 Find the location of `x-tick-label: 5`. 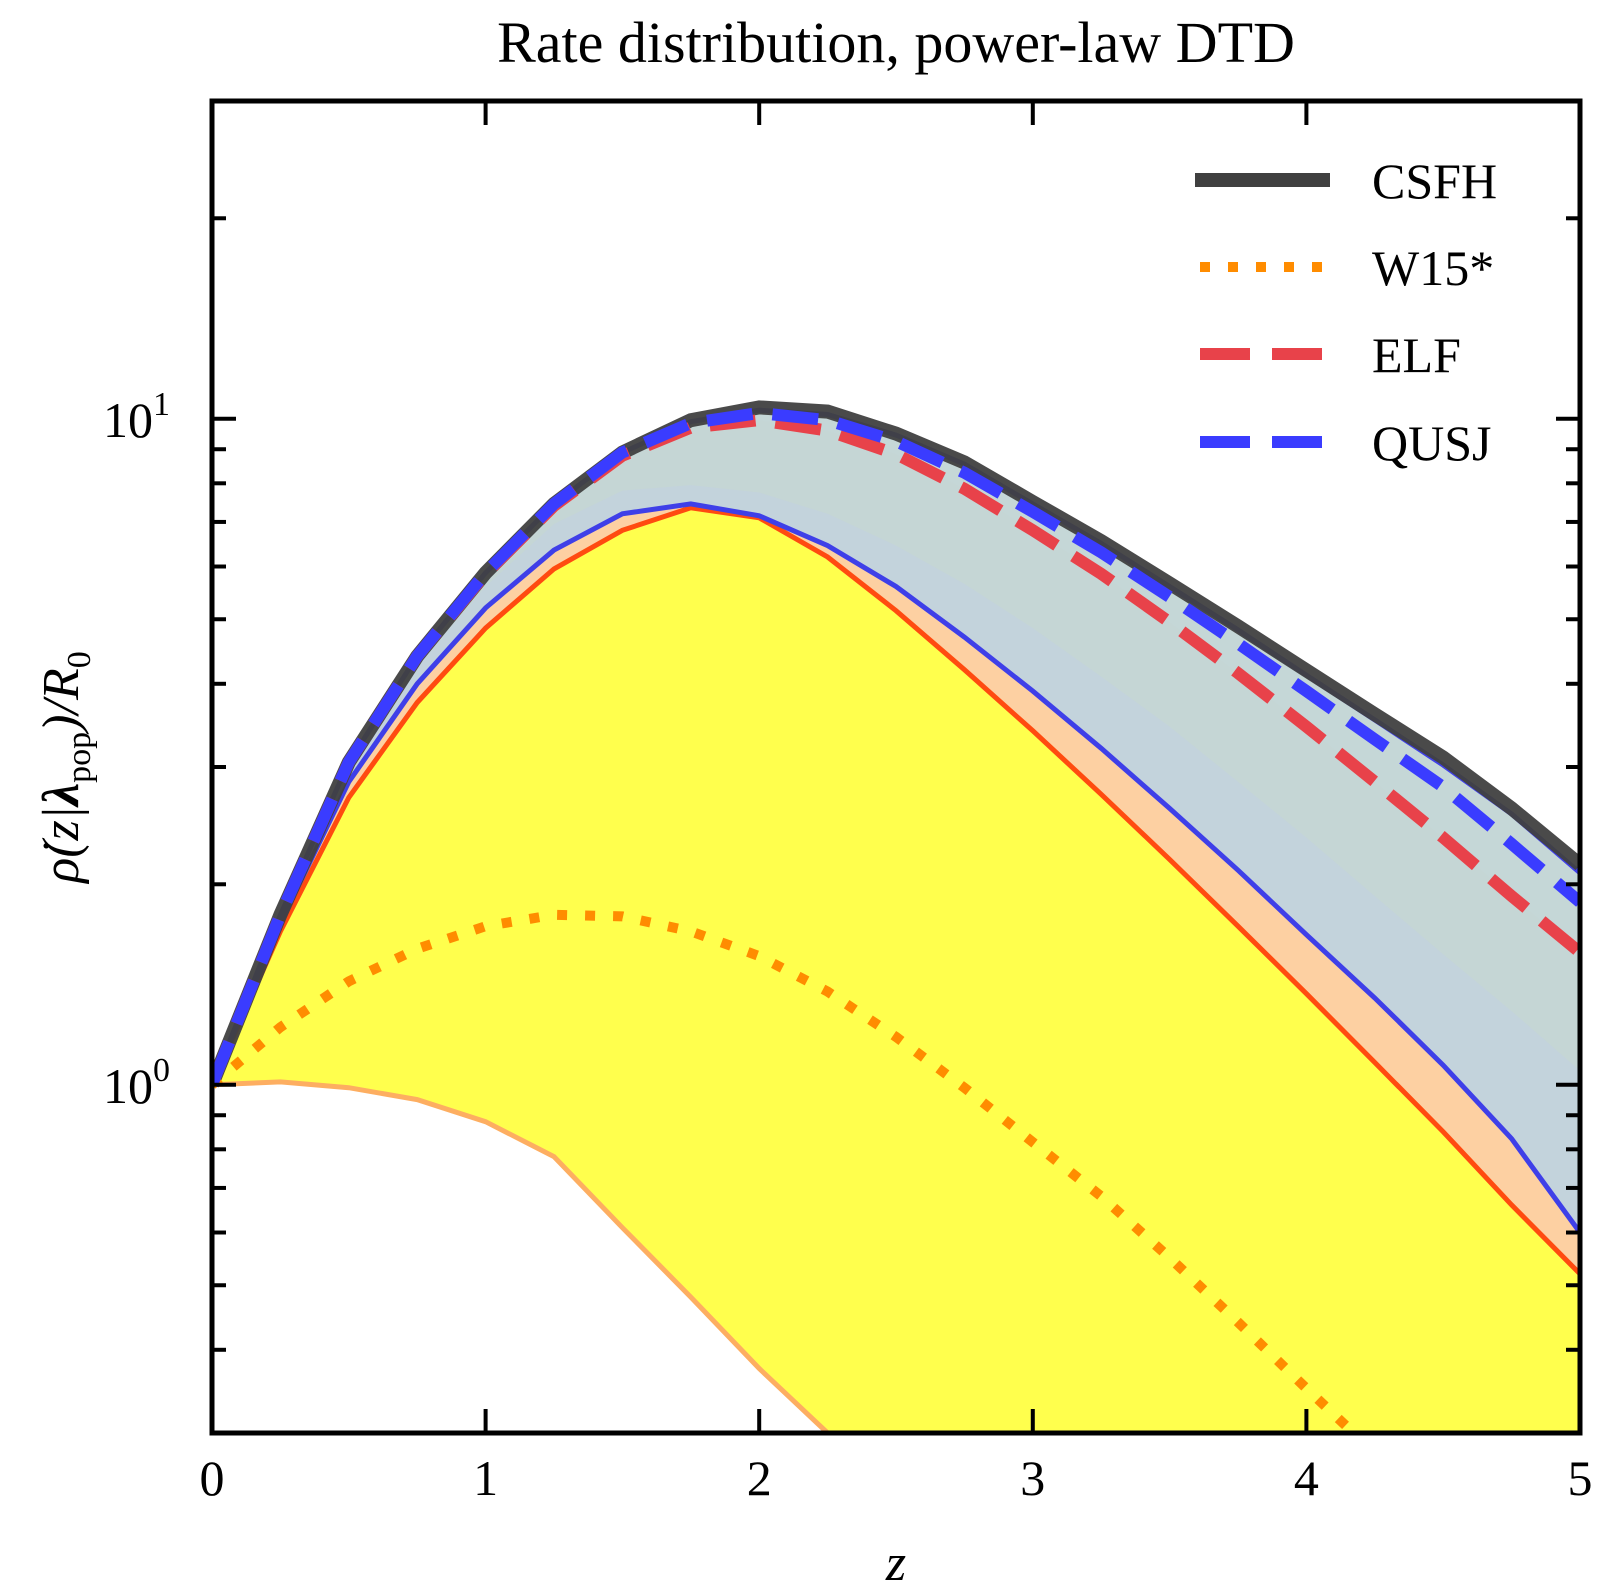

x-tick-label: 5 is located at coordinates (1580, 1478).